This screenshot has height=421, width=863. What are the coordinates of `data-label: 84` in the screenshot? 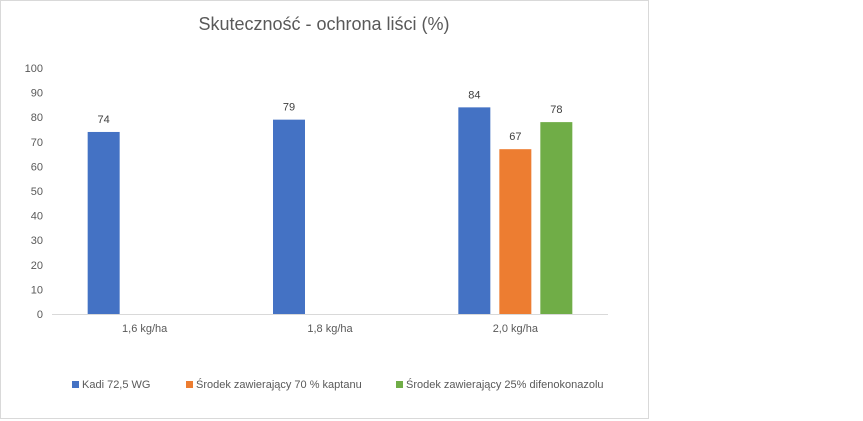 It's located at (474, 95).